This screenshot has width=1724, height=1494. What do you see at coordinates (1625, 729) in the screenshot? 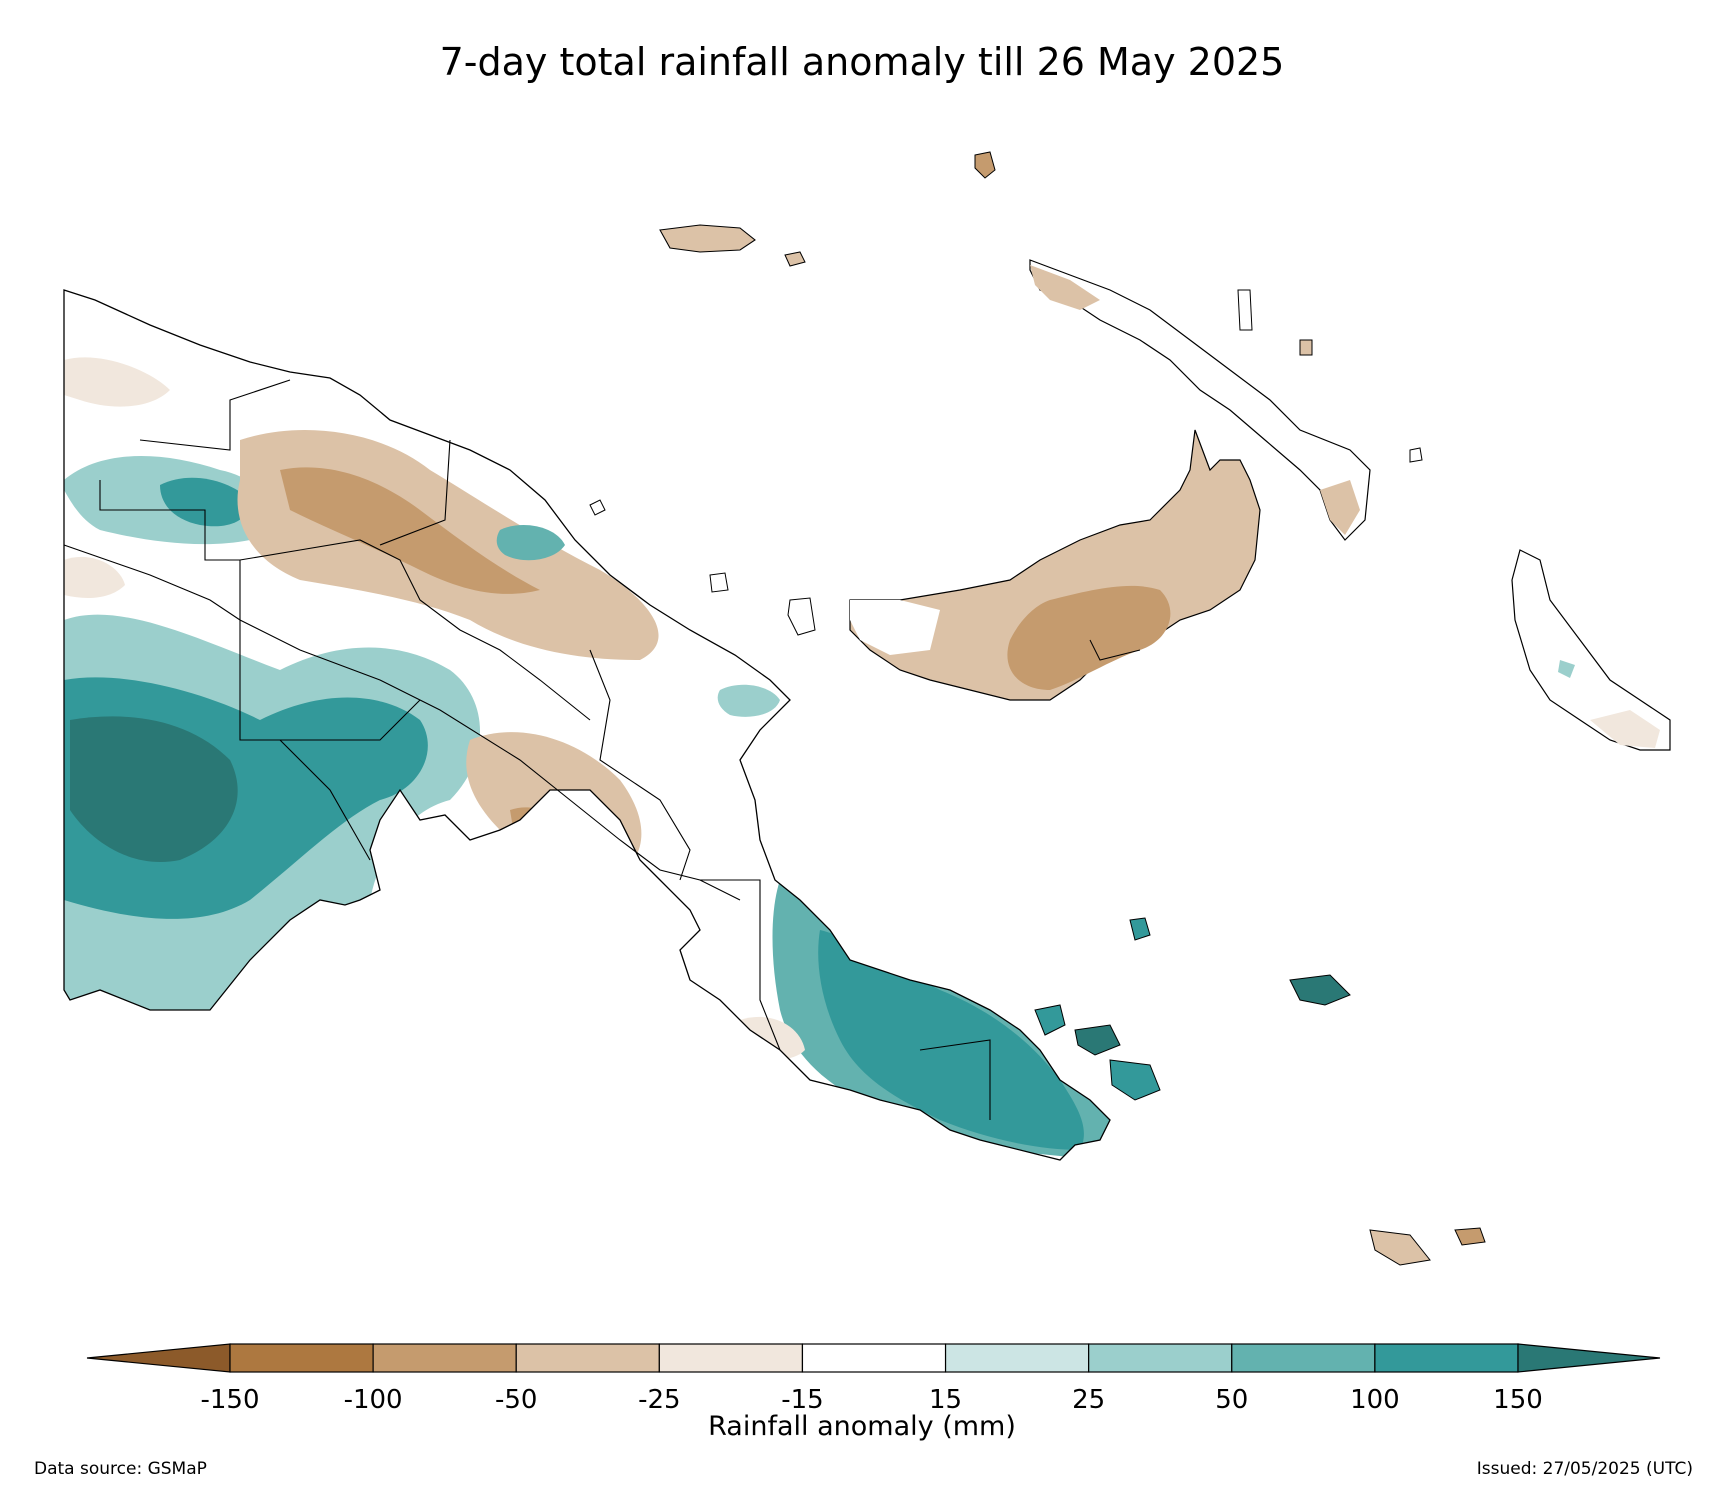
I see `bougainville-south-anomaly` at bounding box center [1625, 729].